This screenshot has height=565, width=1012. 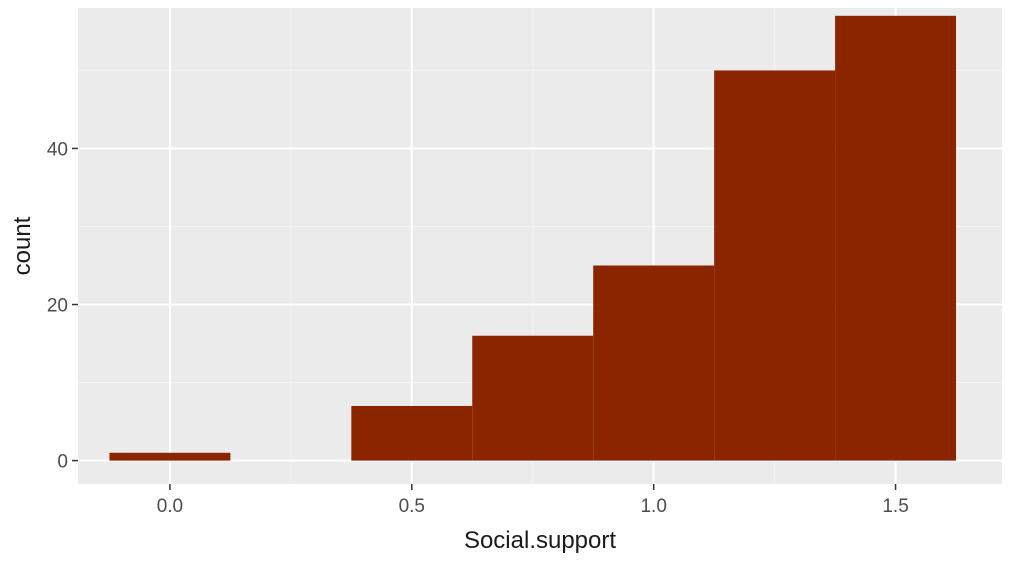 What do you see at coordinates (533, 500) in the screenshot?
I see `x-axis: 0.0 0.5 1.0 1.5` at bounding box center [533, 500].